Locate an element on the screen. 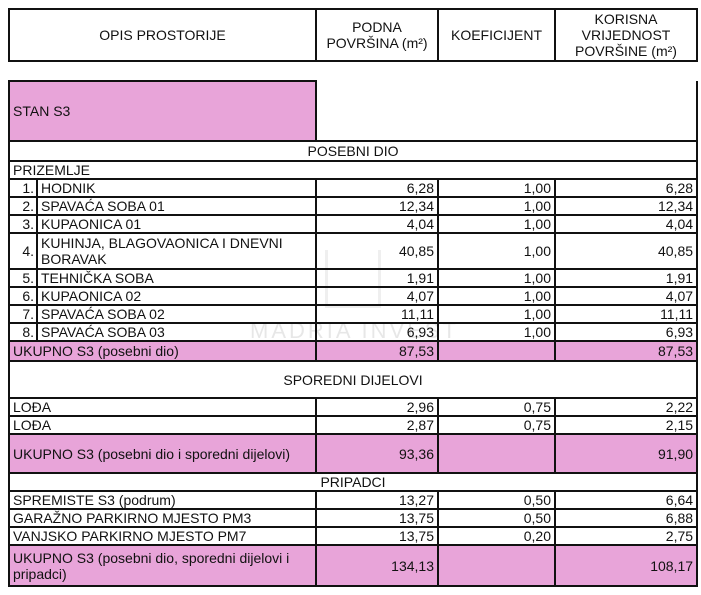  room-cell: 1. HODNIK is located at coordinates (162, 188).